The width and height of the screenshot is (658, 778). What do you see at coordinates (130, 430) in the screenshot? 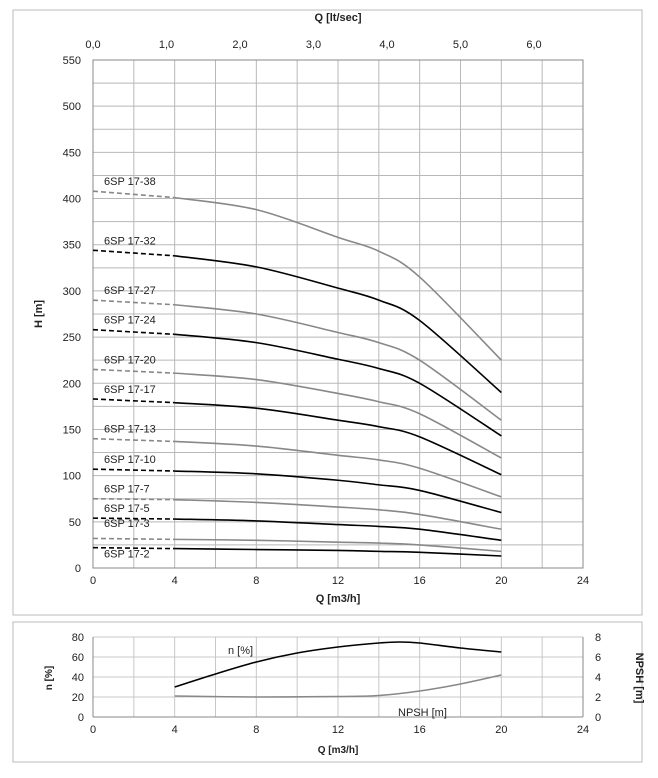
I see `curve-label: 6SP 17-13` at bounding box center [130, 430].